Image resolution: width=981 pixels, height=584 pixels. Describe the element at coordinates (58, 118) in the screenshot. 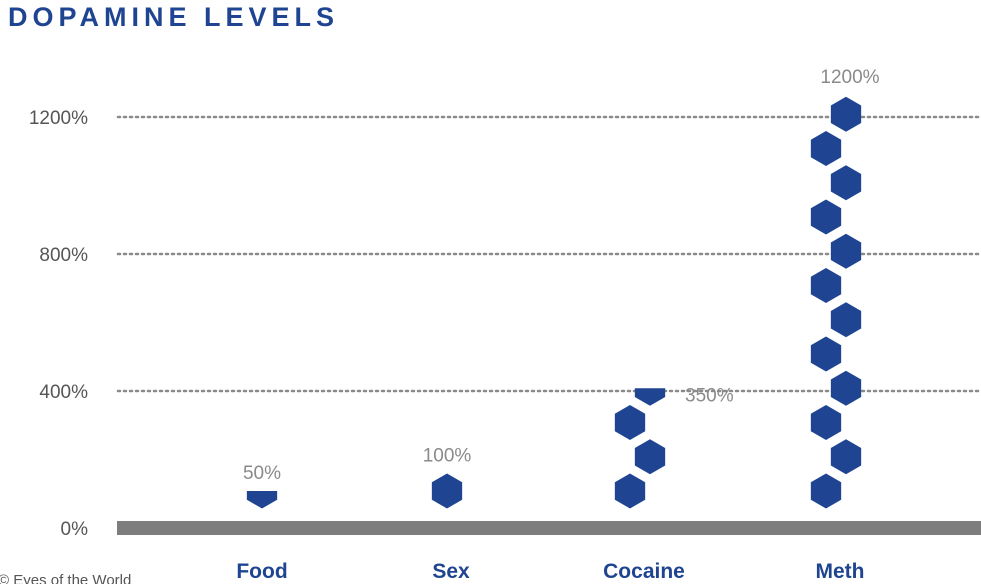

I see `y-tick-label: 1200%` at that location.